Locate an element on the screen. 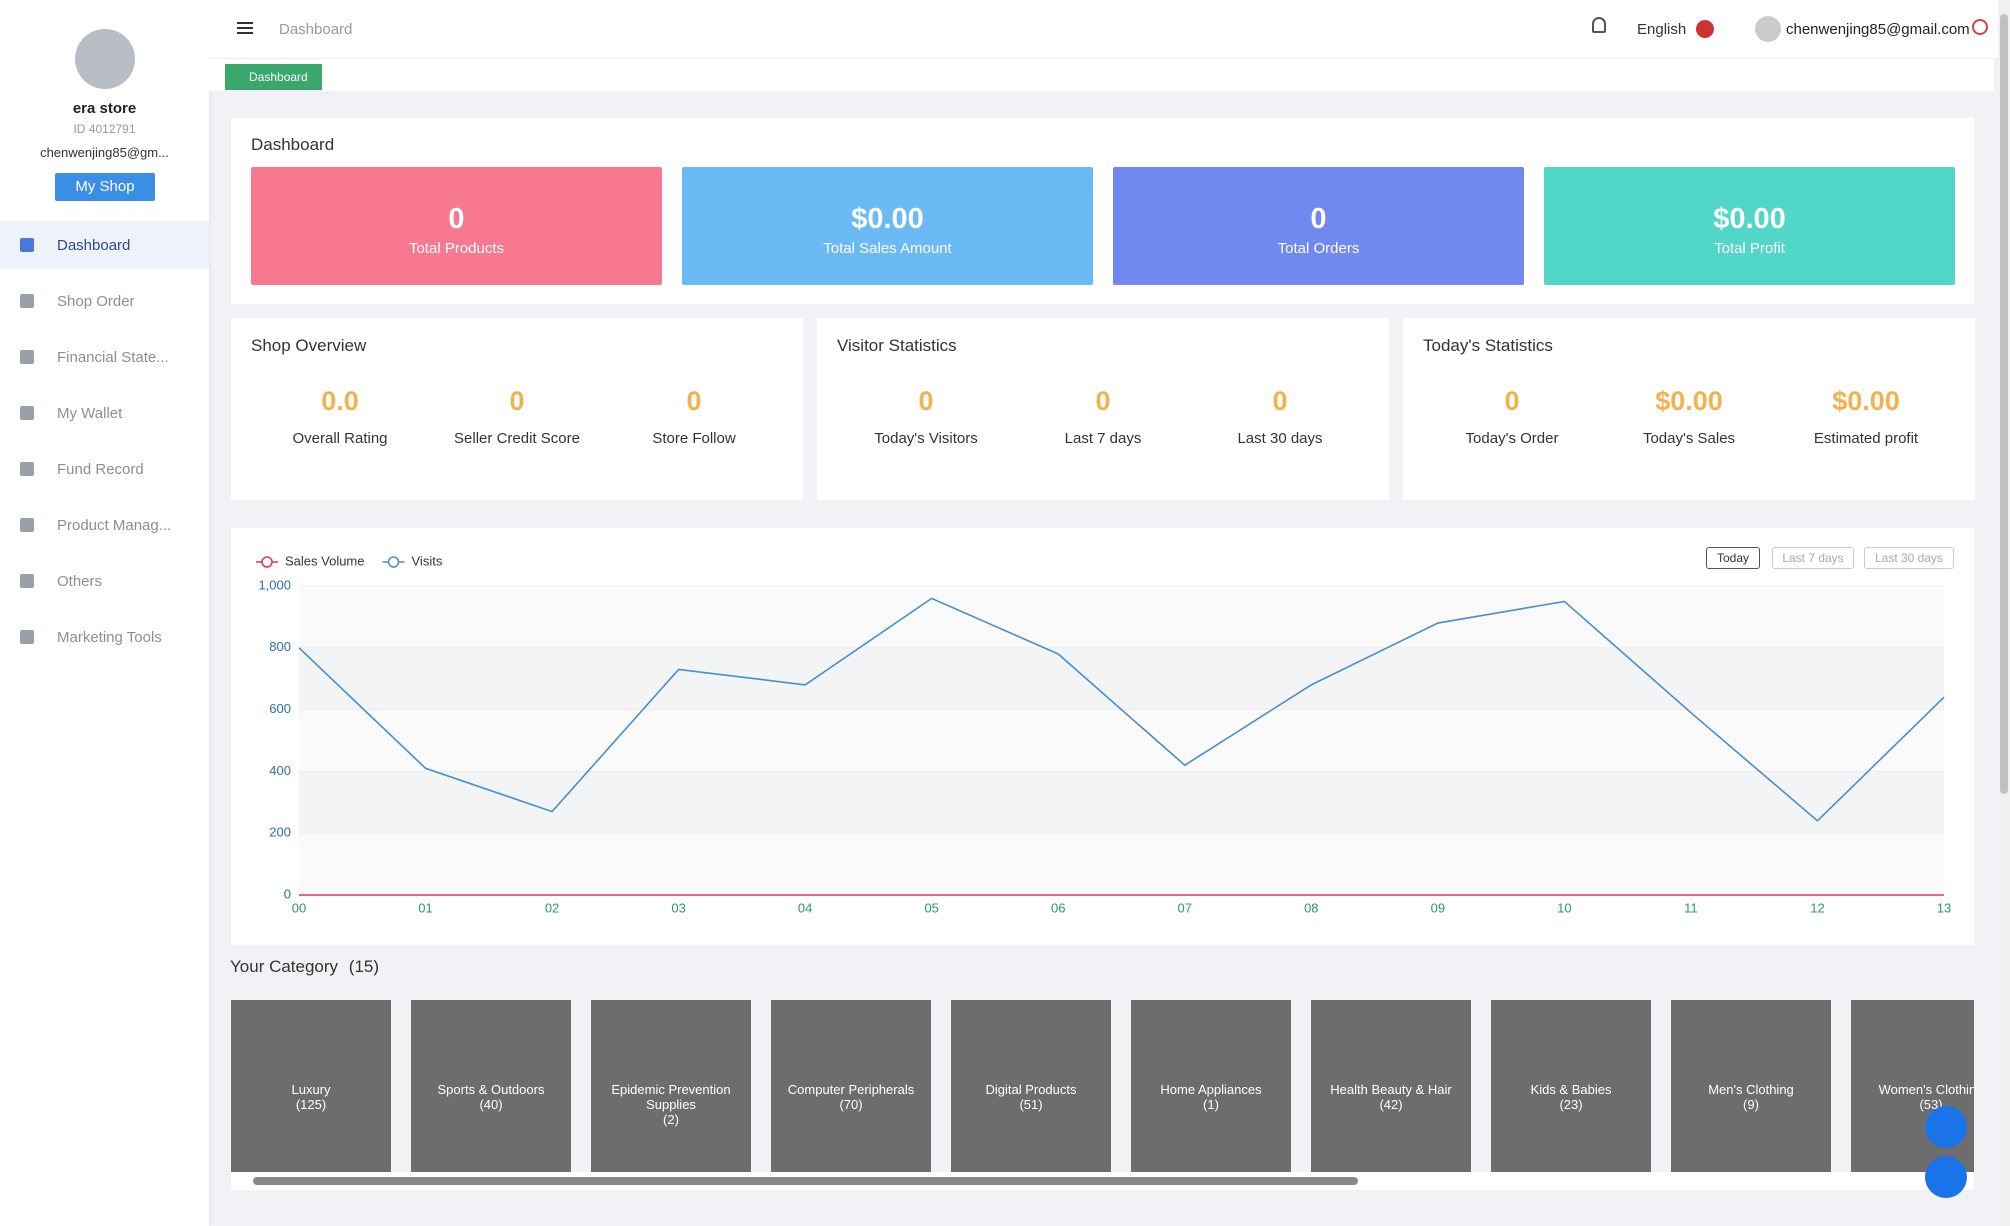 The width and height of the screenshot is (2010, 1226). chart-range-button: Today is located at coordinates (1733, 558).